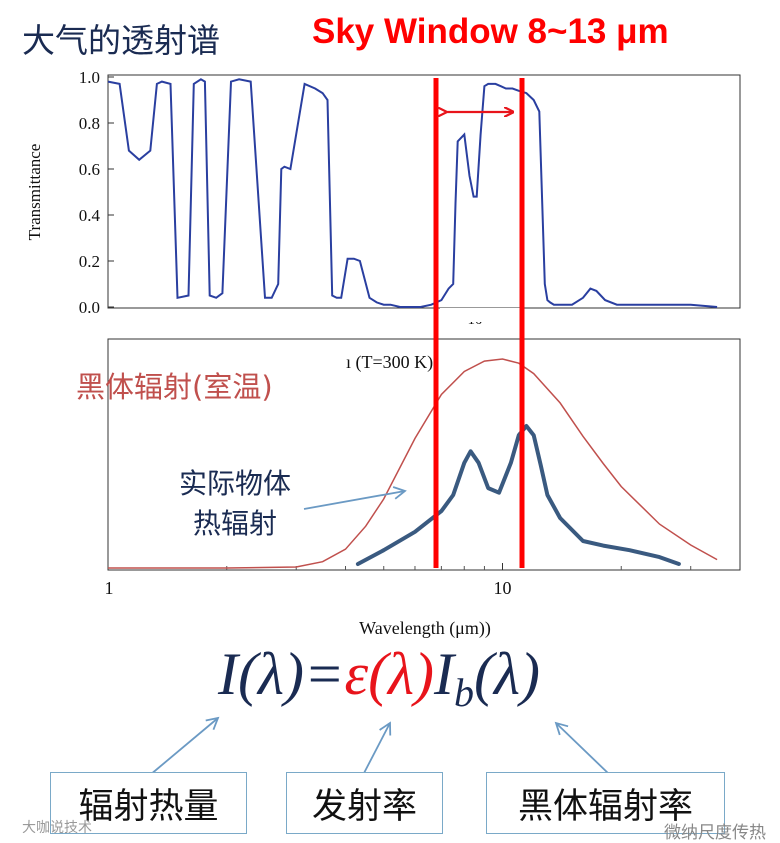 This screenshot has height=843, width=780. I want to click on formula-equals: =, so click(324, 674).